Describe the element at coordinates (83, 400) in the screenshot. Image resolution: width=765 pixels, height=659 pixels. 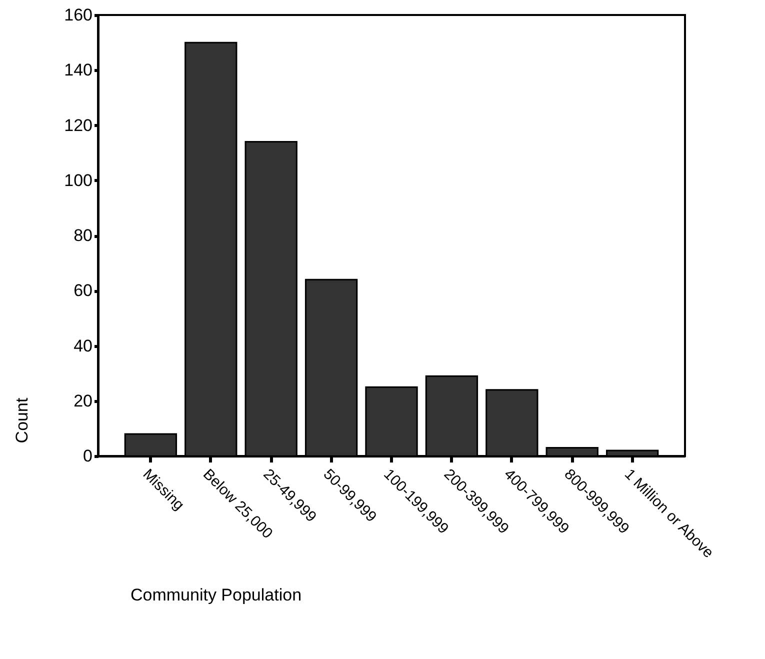
I see `y-tick-label: 20` at that location.